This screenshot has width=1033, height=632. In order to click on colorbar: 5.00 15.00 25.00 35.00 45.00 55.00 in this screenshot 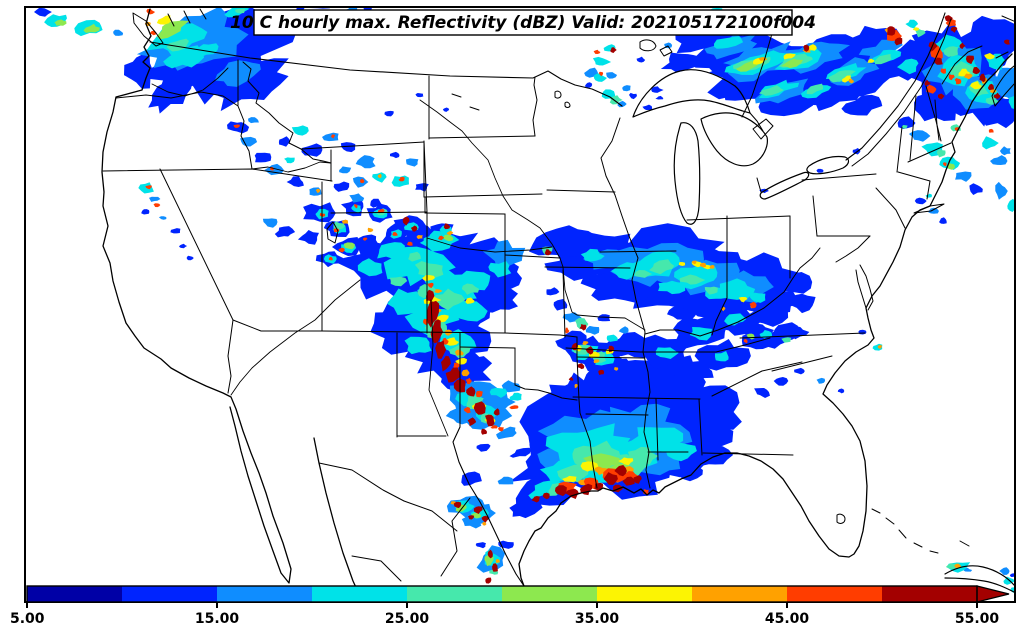, I will do `click(510, 606)`.